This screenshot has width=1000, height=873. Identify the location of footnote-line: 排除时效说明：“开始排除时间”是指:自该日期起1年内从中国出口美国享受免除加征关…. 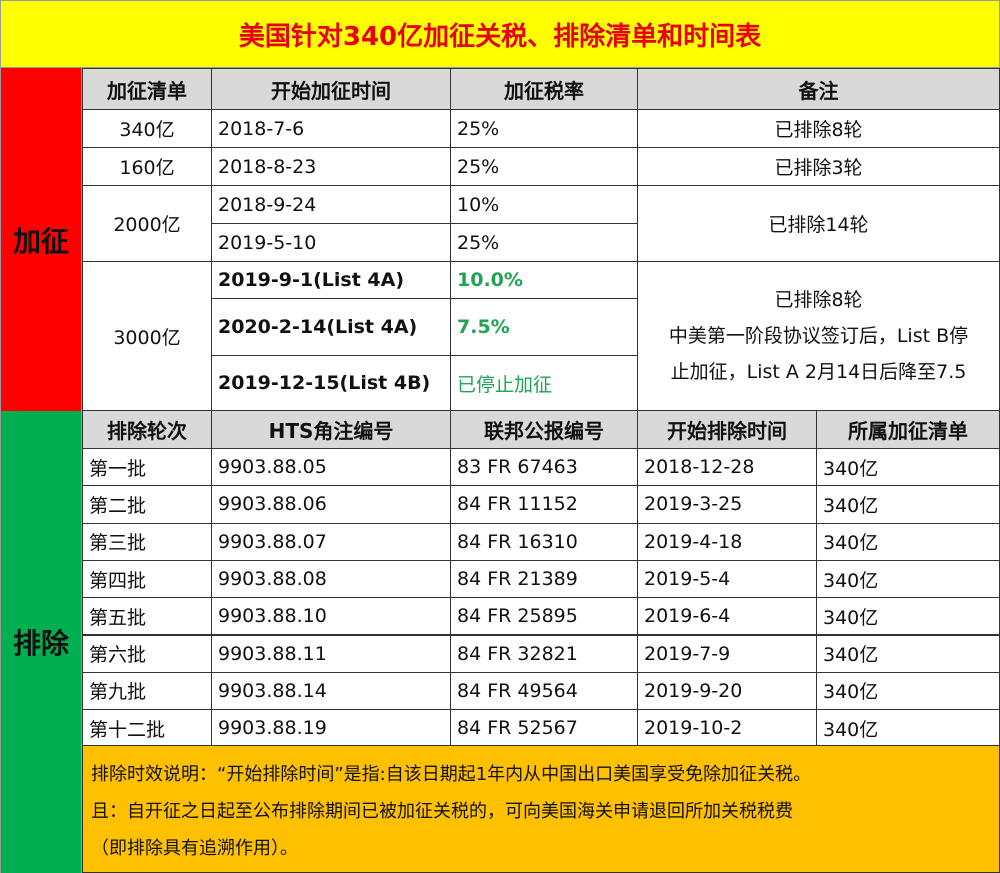
(451, 774).